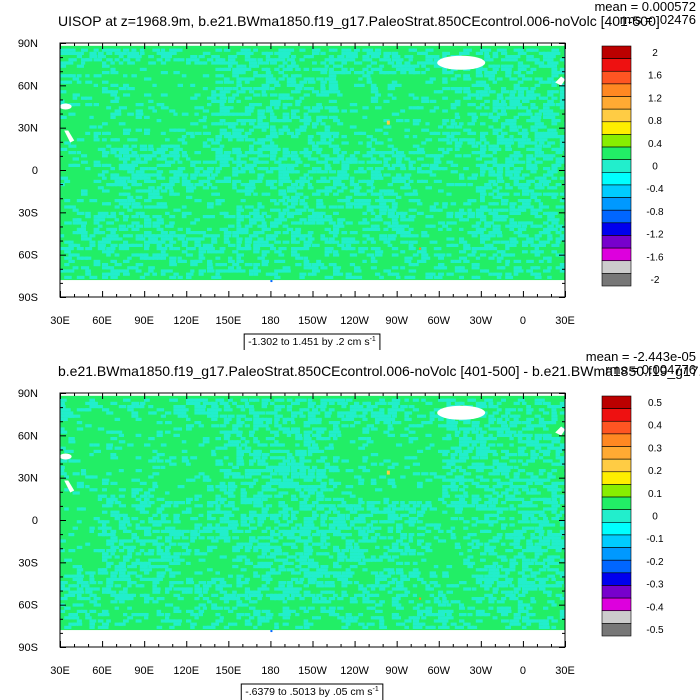  Describe the element at coordinates (655, 607) in the screenshot. I see `colorbar-label: -0.4` at that location.